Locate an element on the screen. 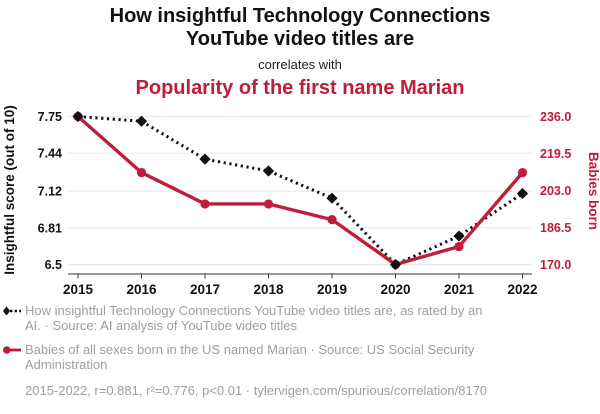 The image size is (600, 414). x-axis is located at coordinates (300, 276).